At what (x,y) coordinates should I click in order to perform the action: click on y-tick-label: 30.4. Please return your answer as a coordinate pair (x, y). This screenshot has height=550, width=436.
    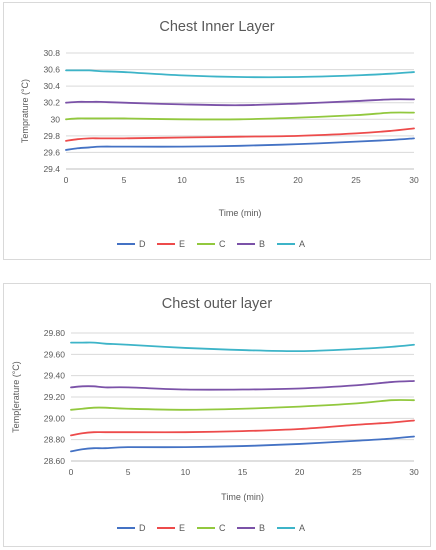
    Looking at the image, I should click on (51, 86).